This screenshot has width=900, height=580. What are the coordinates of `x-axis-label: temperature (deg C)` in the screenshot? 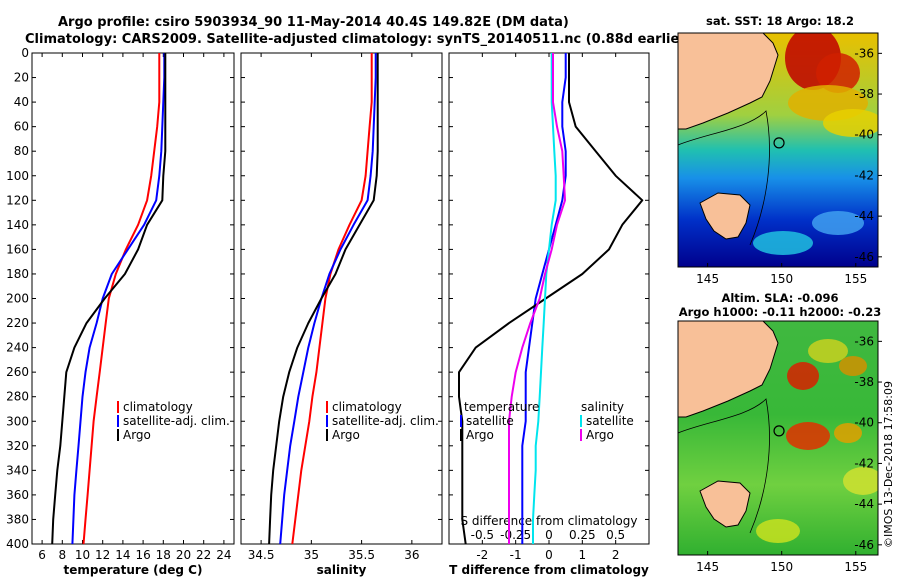 It's located at (133, 570).